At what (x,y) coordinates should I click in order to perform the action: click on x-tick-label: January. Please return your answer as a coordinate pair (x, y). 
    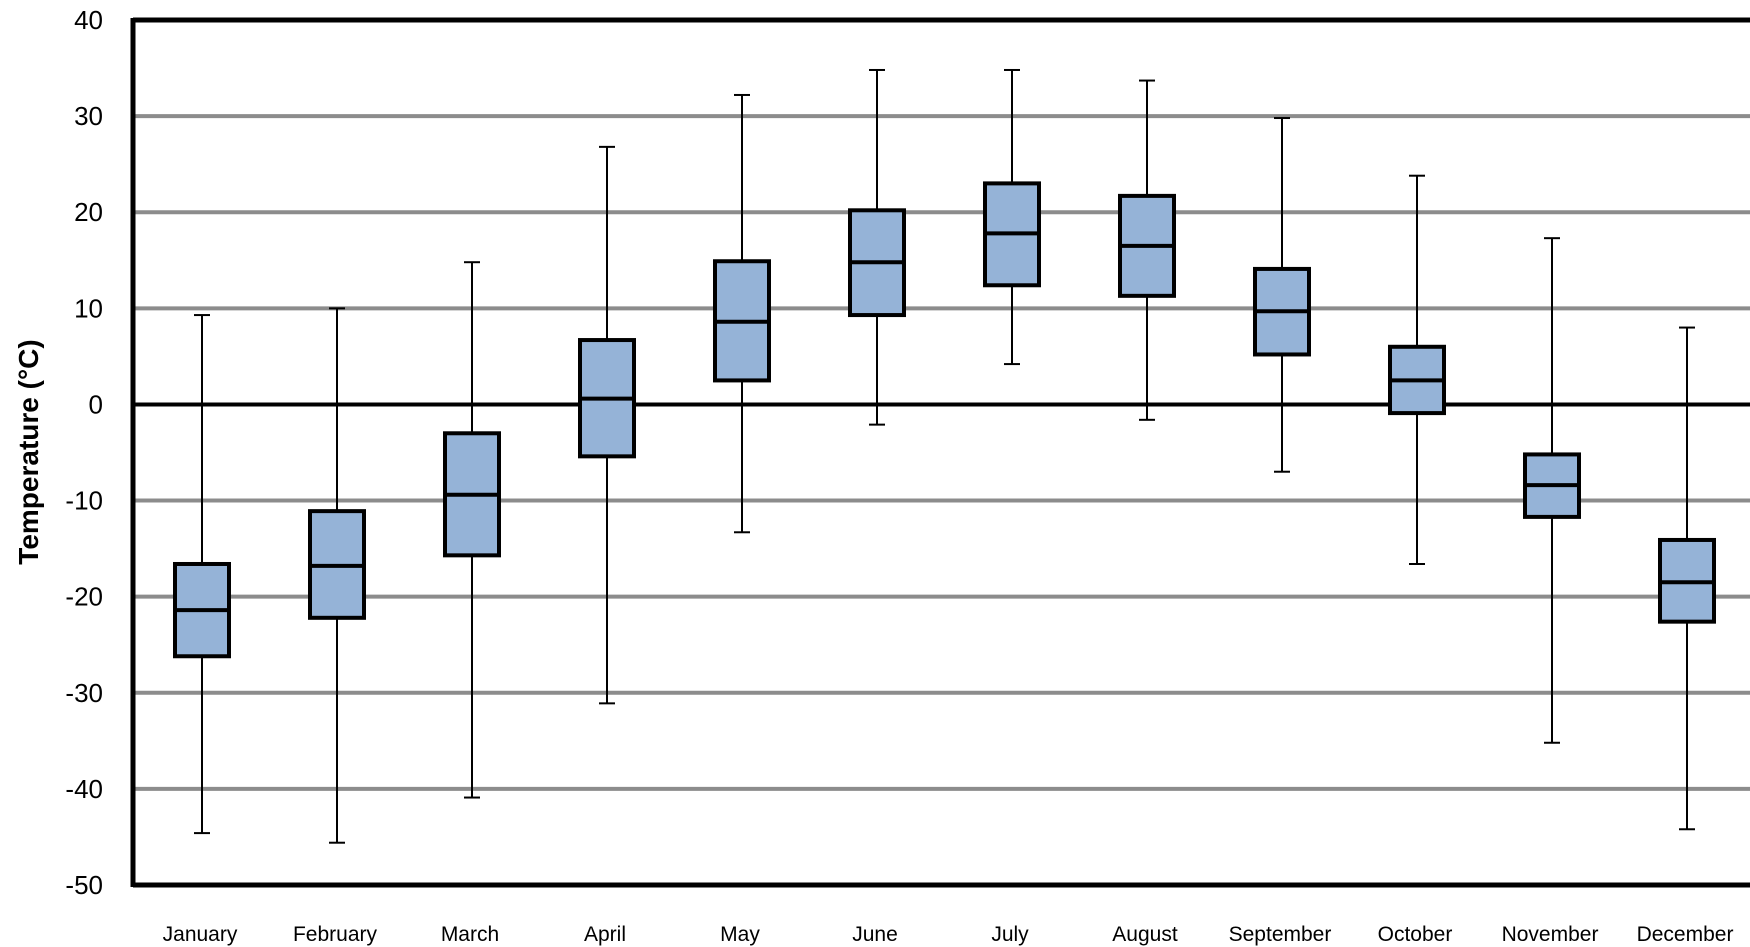
    Looking at the image, I should click on (200, 934).